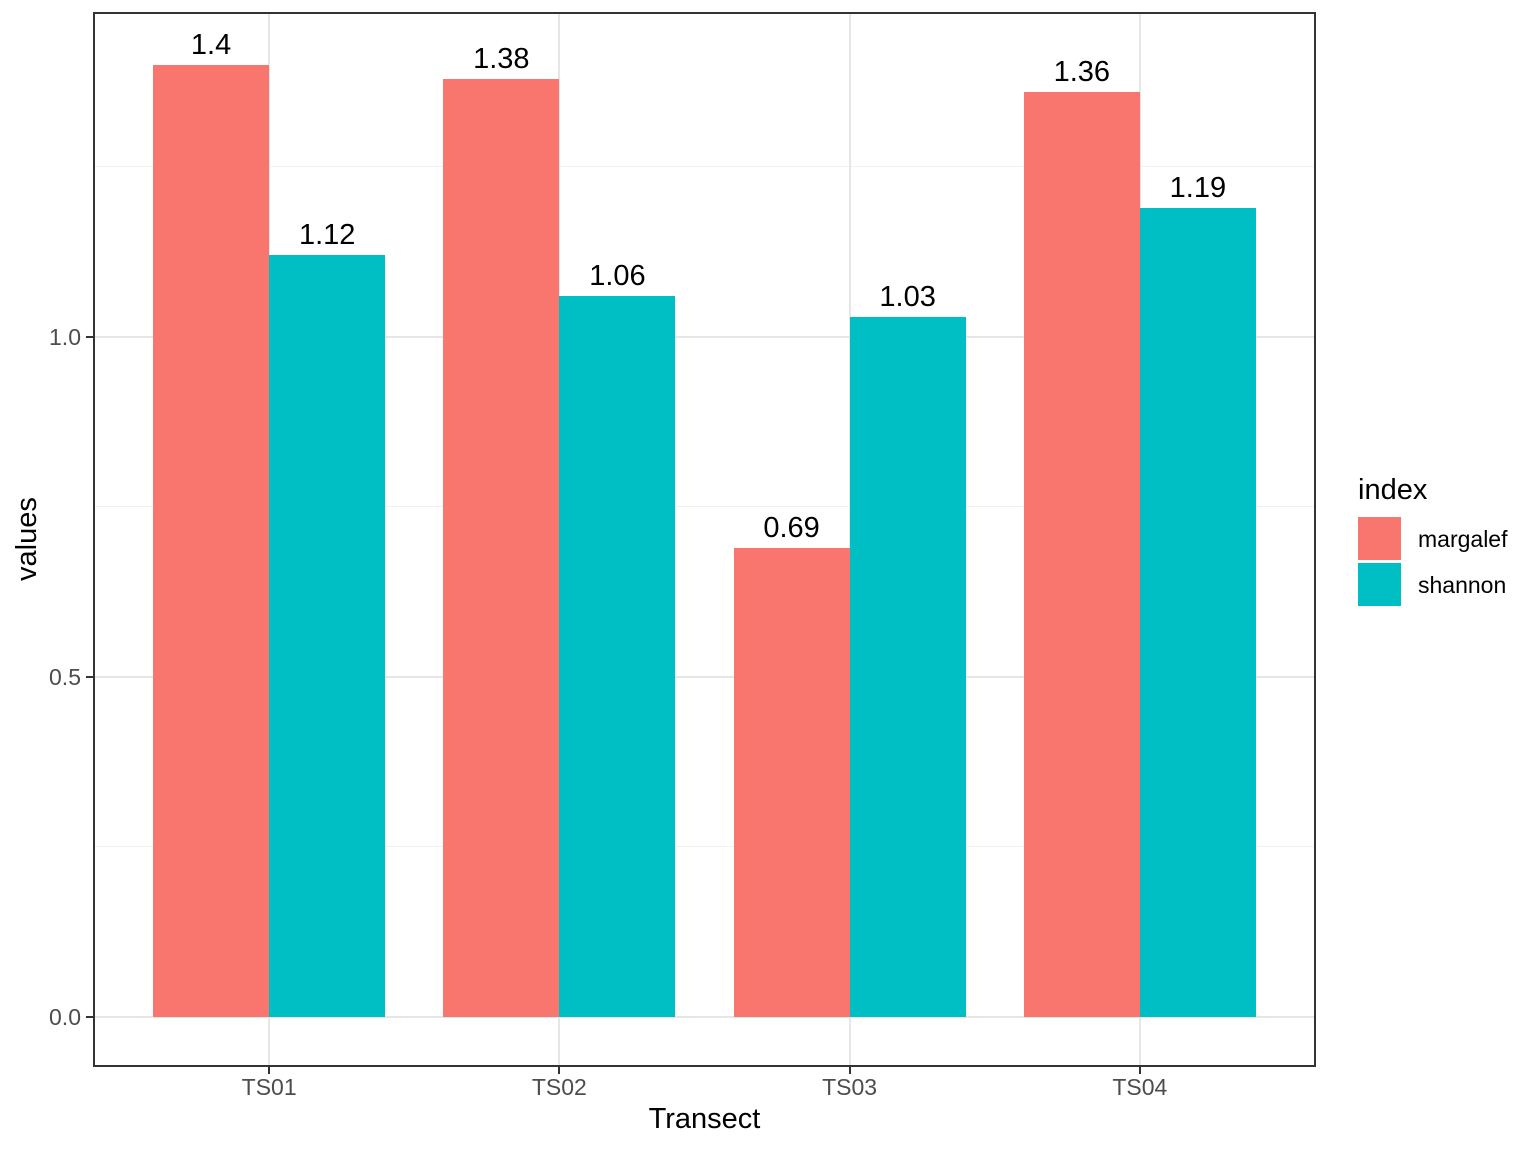 The width and height of the screenshot is (1536, 1152). What do you see at coordinates (1432, 561) in the screenshot?
I see `legend-items: margalef shannon` at bounding box center [1432, 561].